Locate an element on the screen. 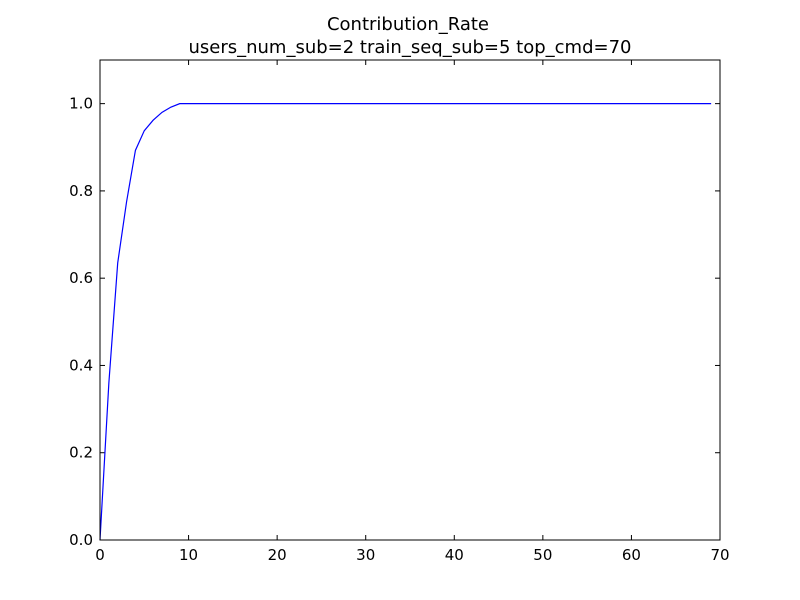  y-tick-label: 0.0 is located at coordinates (81, 540).